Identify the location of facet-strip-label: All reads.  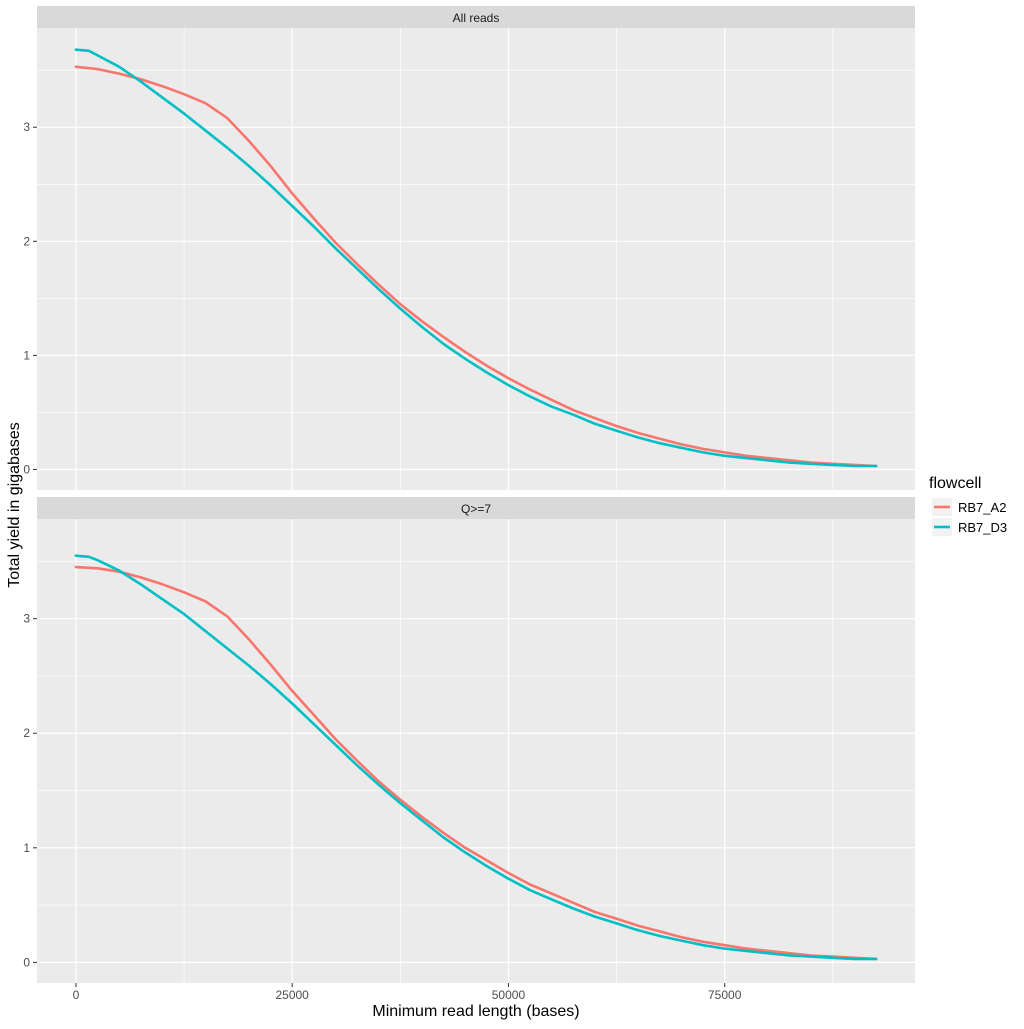
(476, 18).